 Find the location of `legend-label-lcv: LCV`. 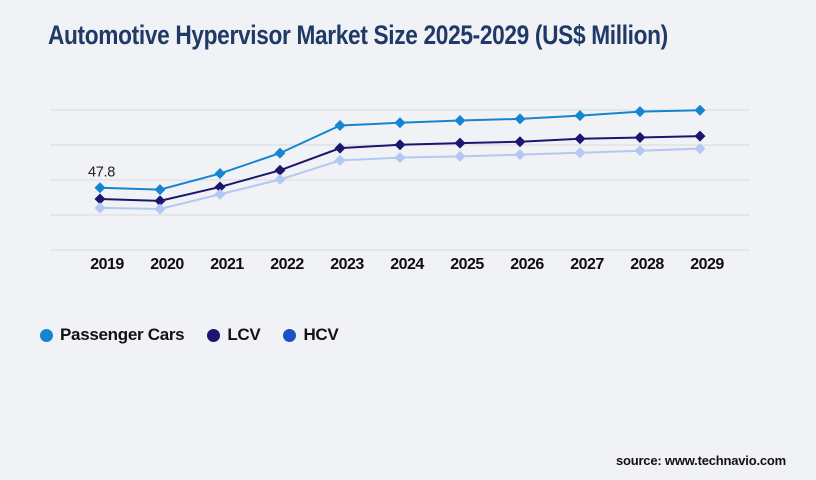

legend-label-lcv: LCV is located at coordinates (244, 334).